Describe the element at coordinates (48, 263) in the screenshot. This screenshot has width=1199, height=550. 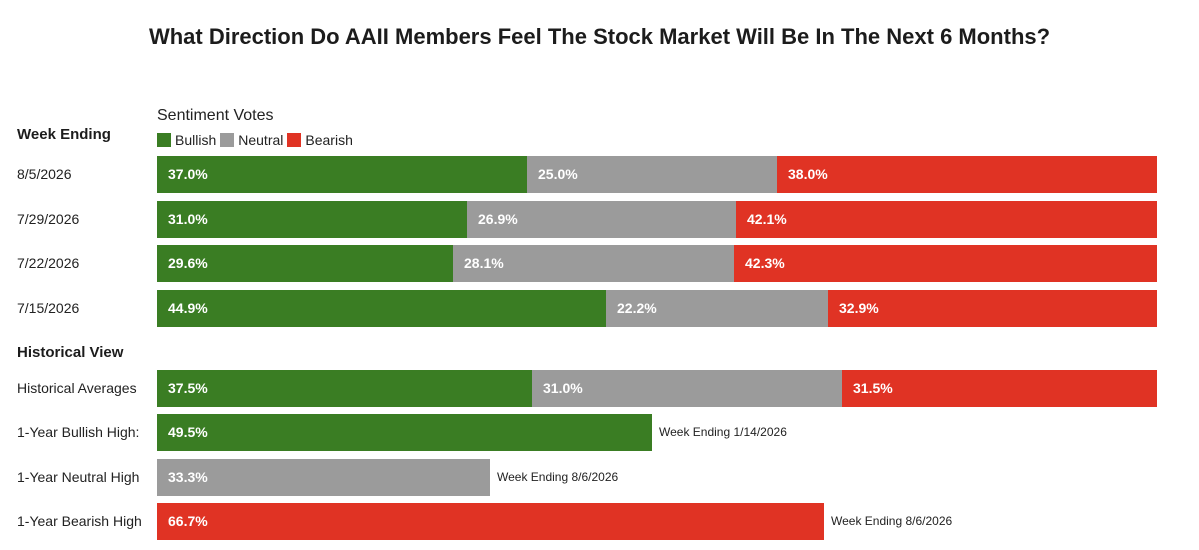
I see `row-label-week-3: 7/22/2026` at that location.